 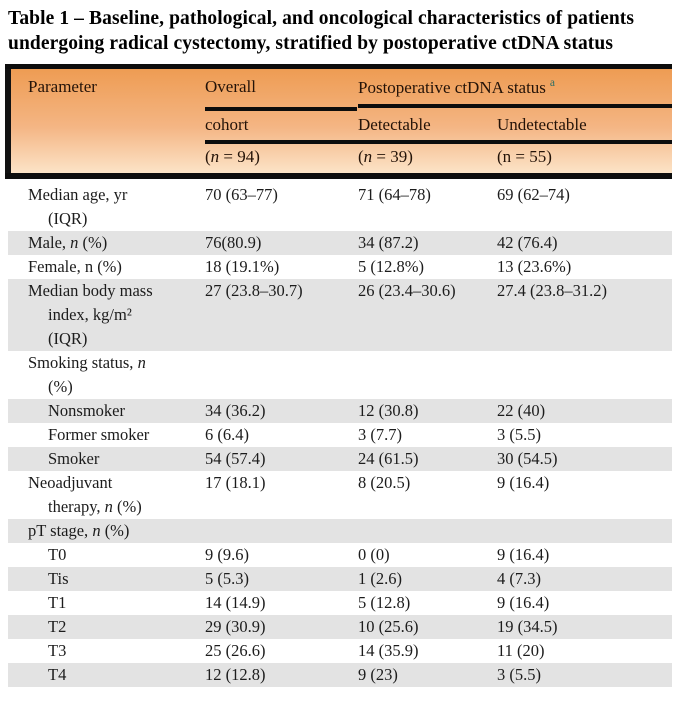 I want to click on column-n-detectable: (n = 39), so click(x=385, y=156).